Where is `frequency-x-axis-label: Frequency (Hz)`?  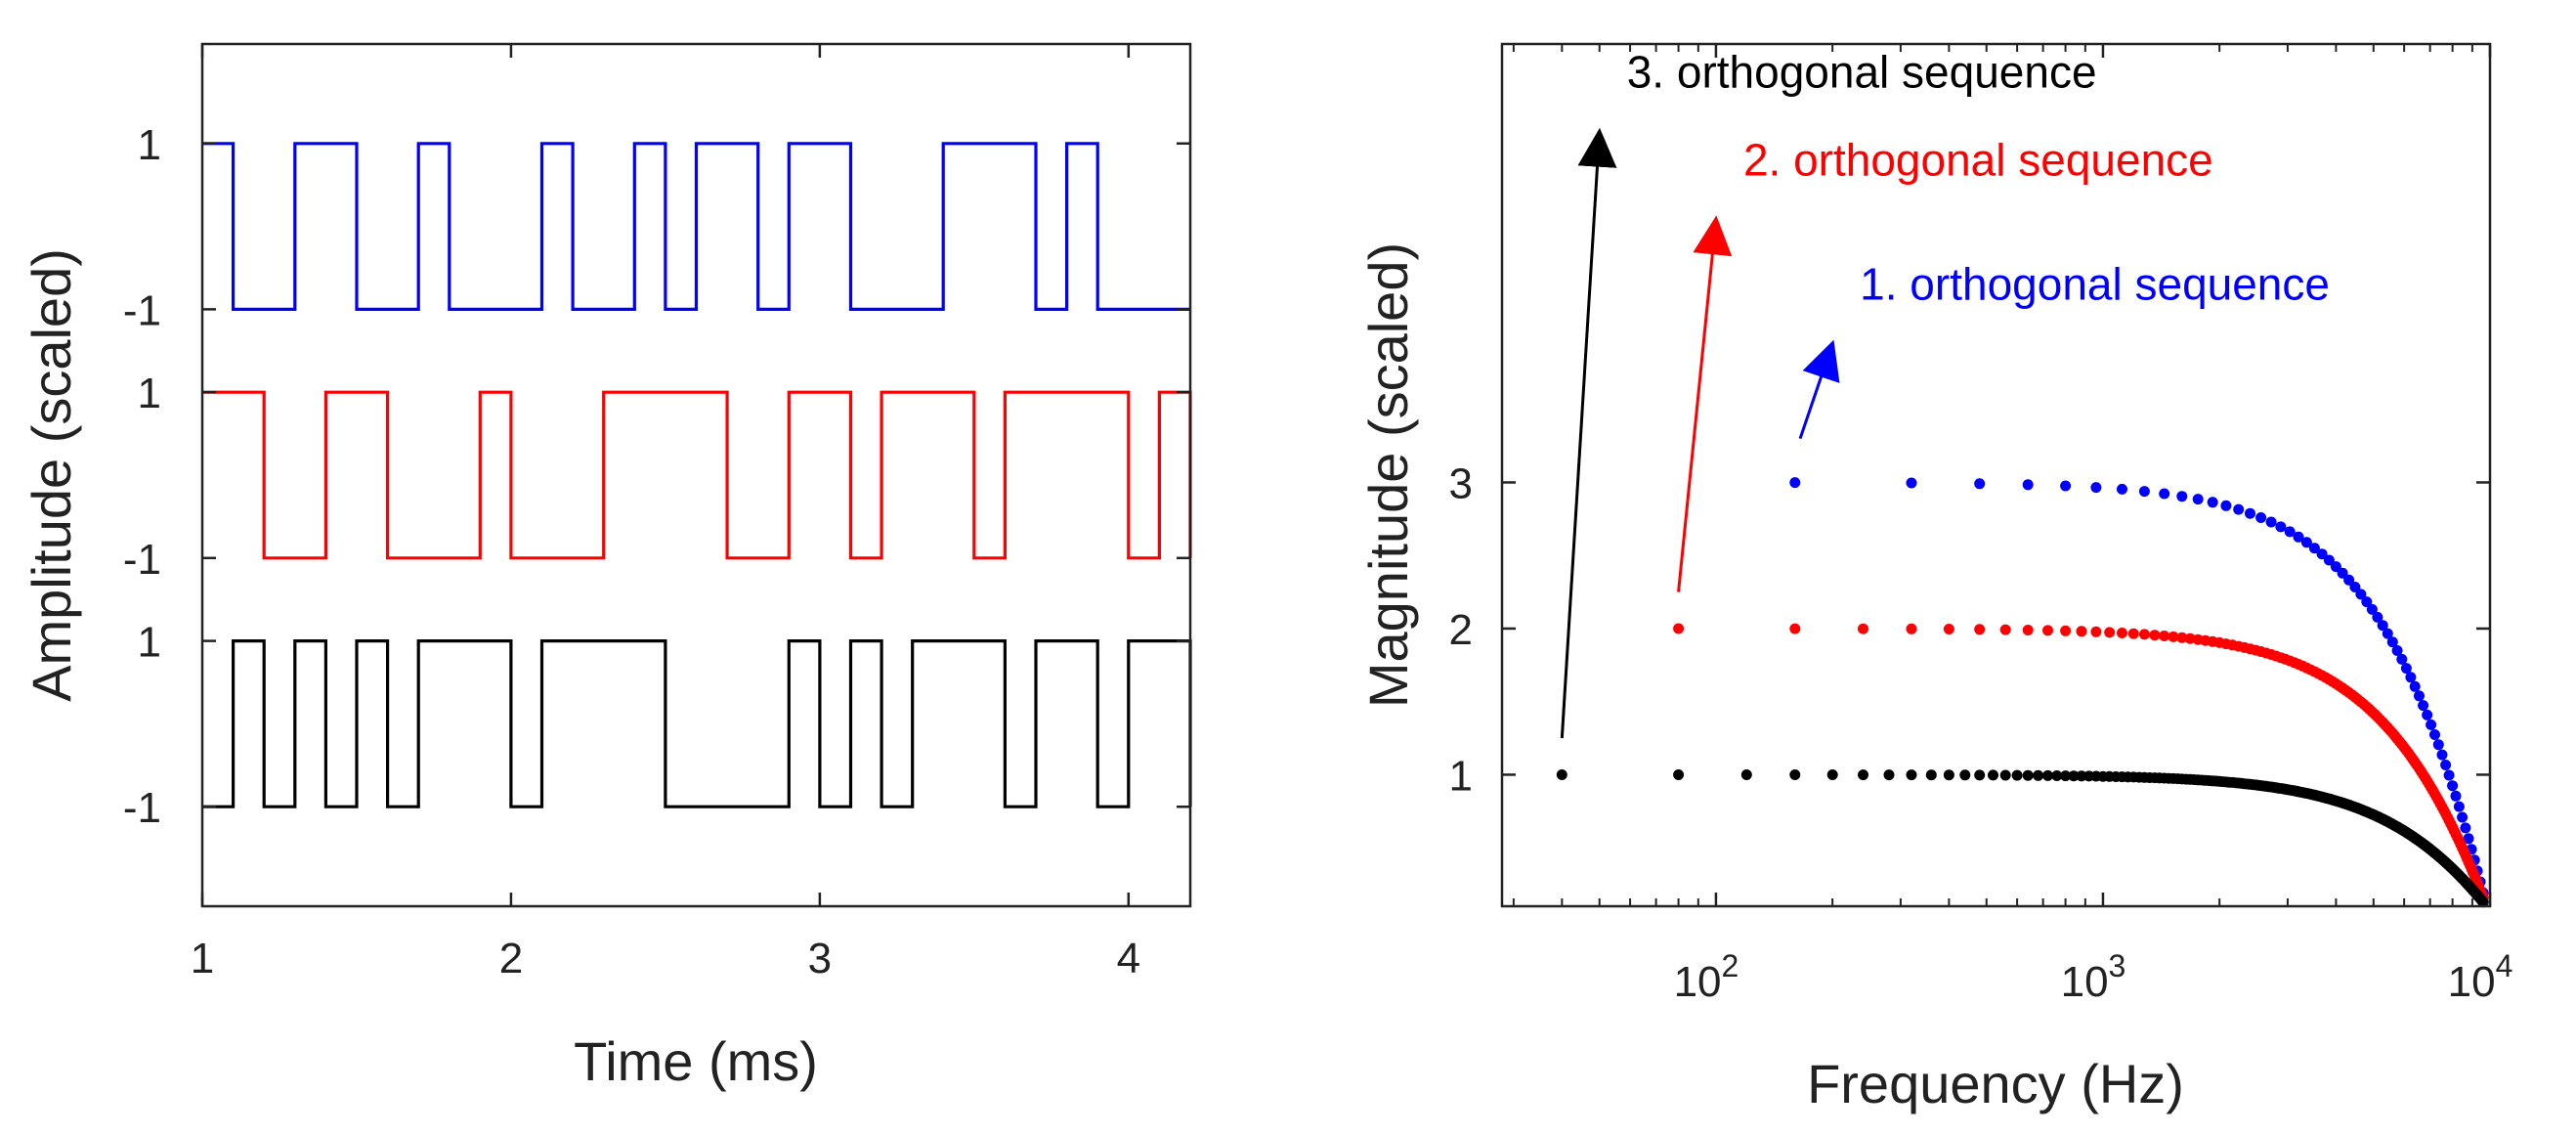
frequency-x-axis-label: Frequency (Hz) is located at coordinates (1996, 1084).